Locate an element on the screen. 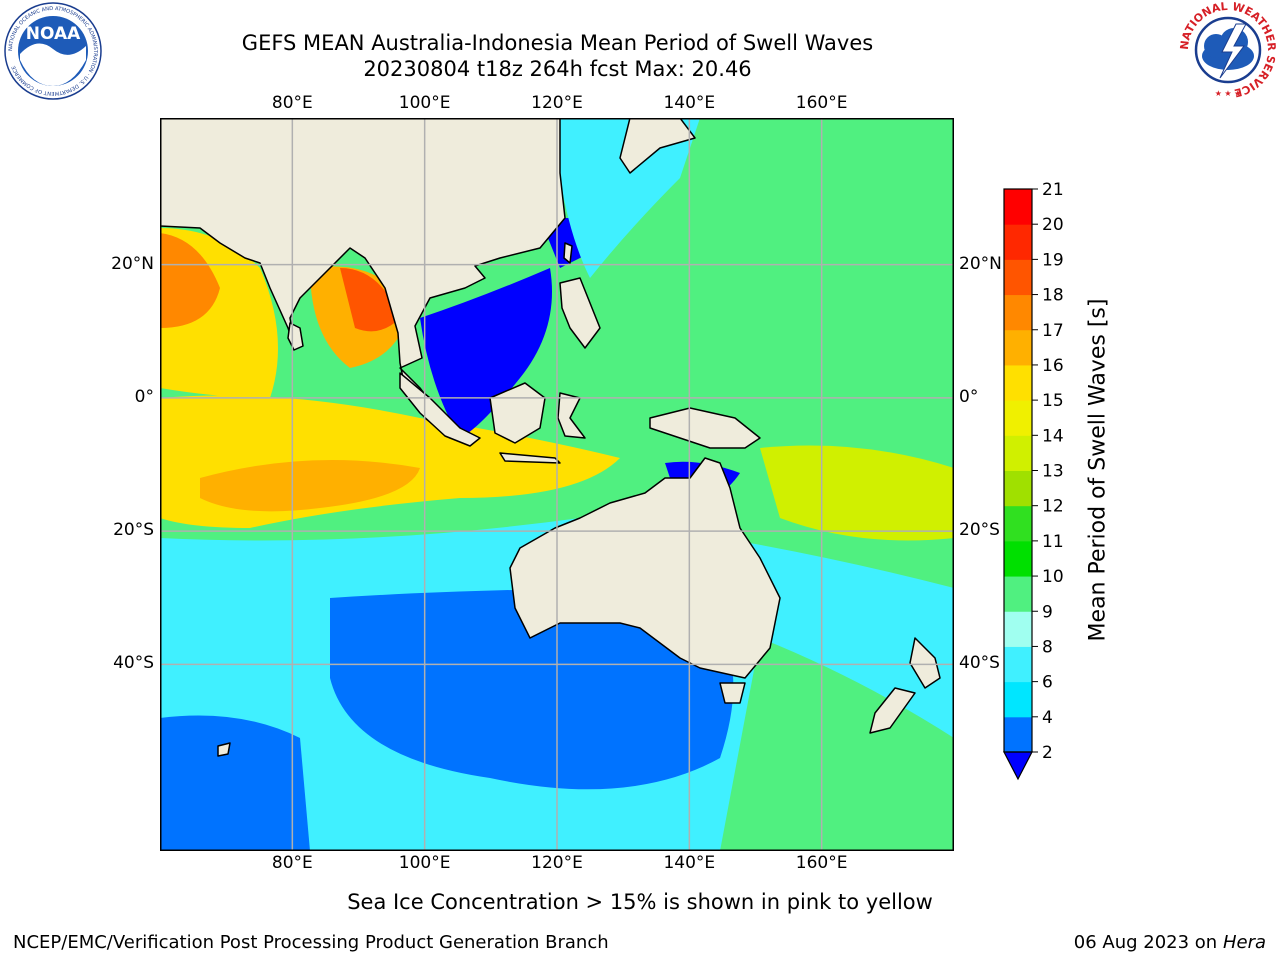 This screenshot has width=1280, height=960. colorbar-tick-label: 19 is located at coordinates (1053, 260).